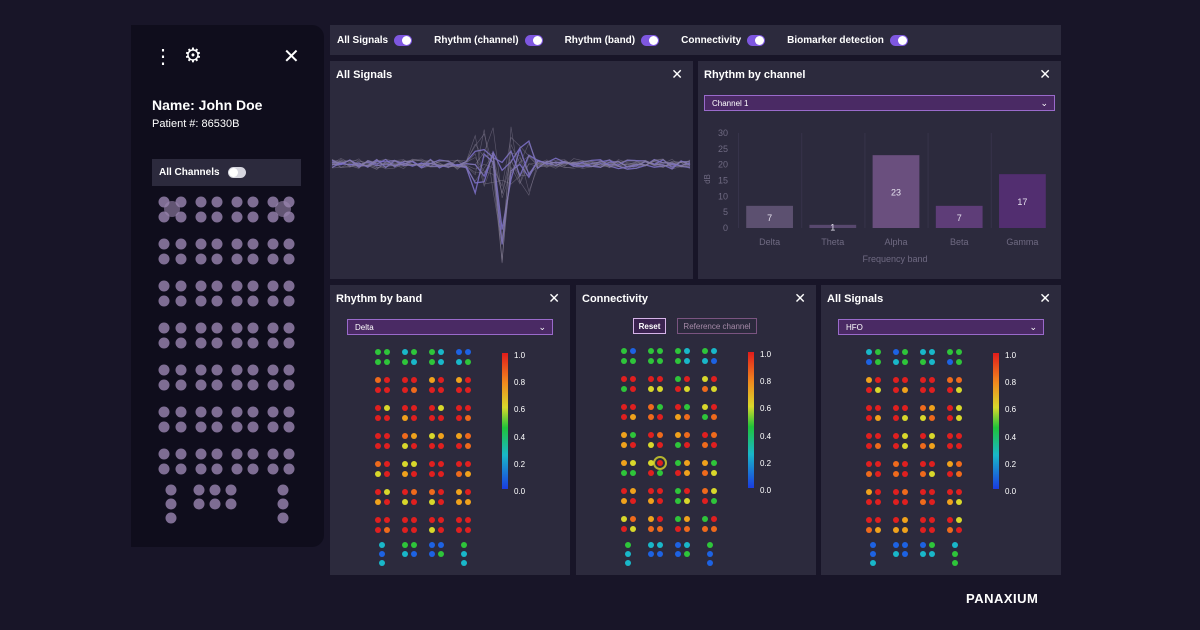  Describe the element at coordinates (941, 430) in the screenshot. I see `biomarker-electrode-map` at that location.